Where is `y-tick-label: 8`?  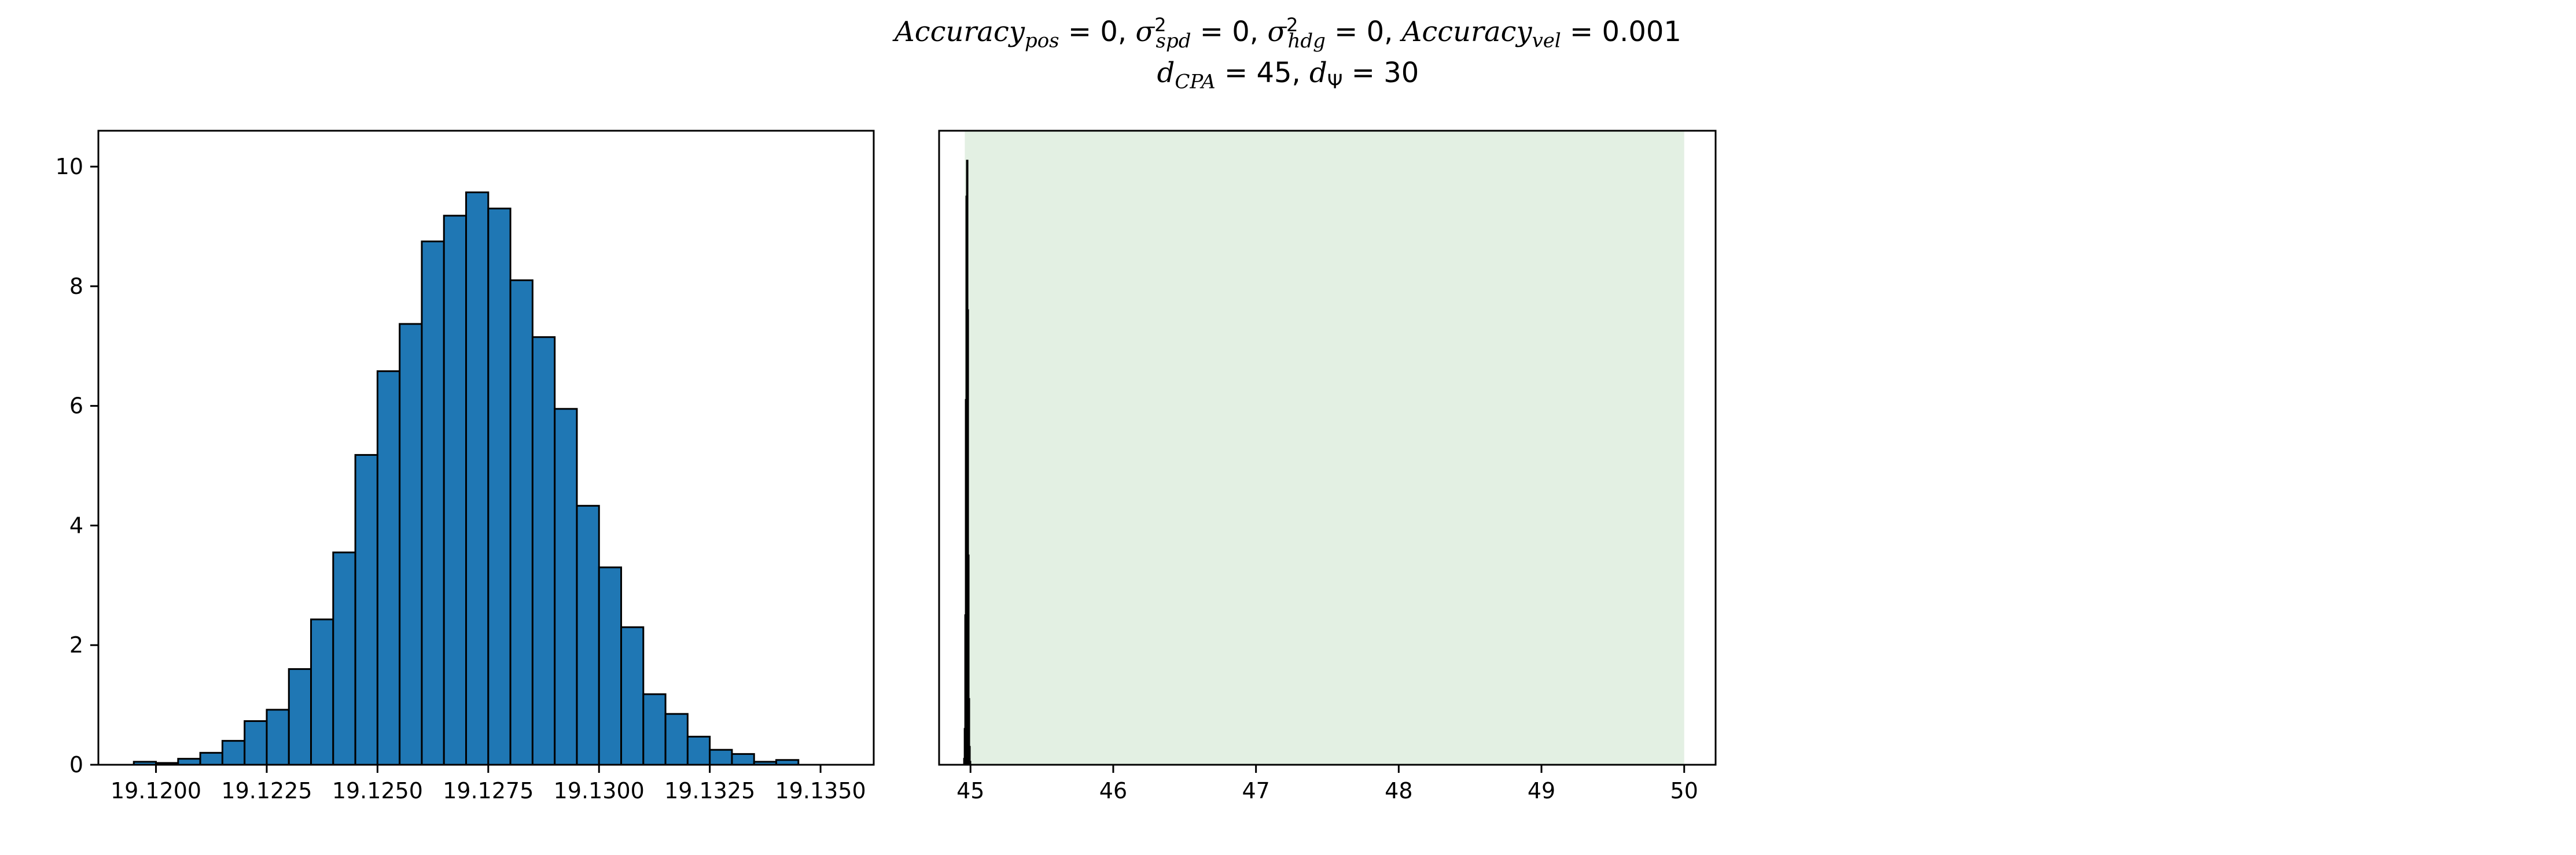 y-tick-label: 8 is located at coordinates (76, 286).